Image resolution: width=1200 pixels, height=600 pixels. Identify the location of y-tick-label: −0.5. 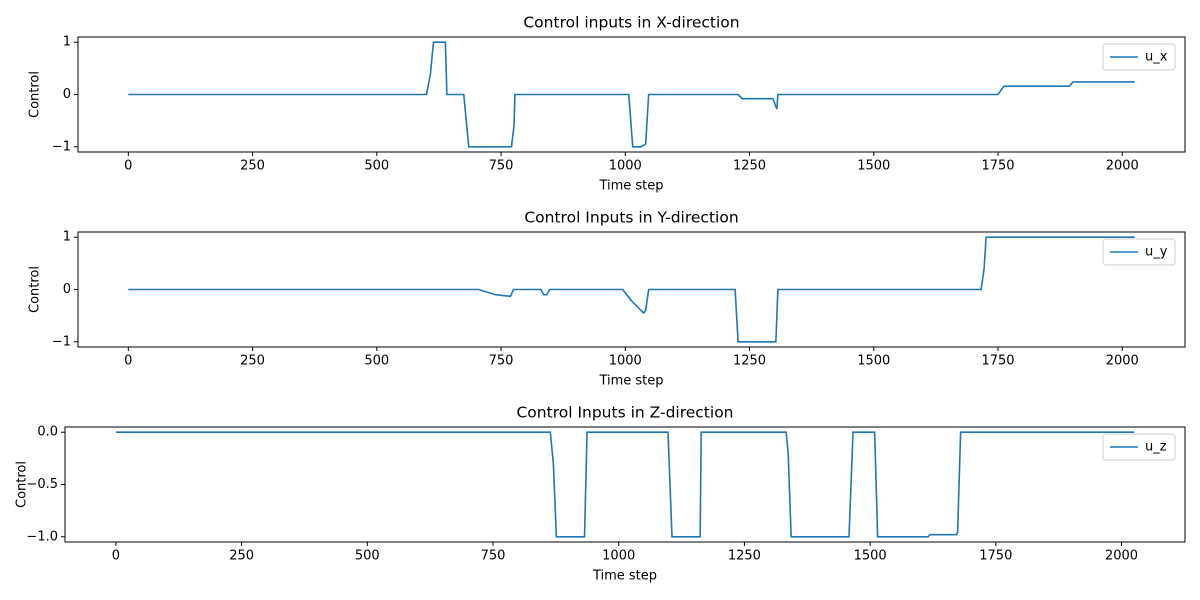
(42, 484).